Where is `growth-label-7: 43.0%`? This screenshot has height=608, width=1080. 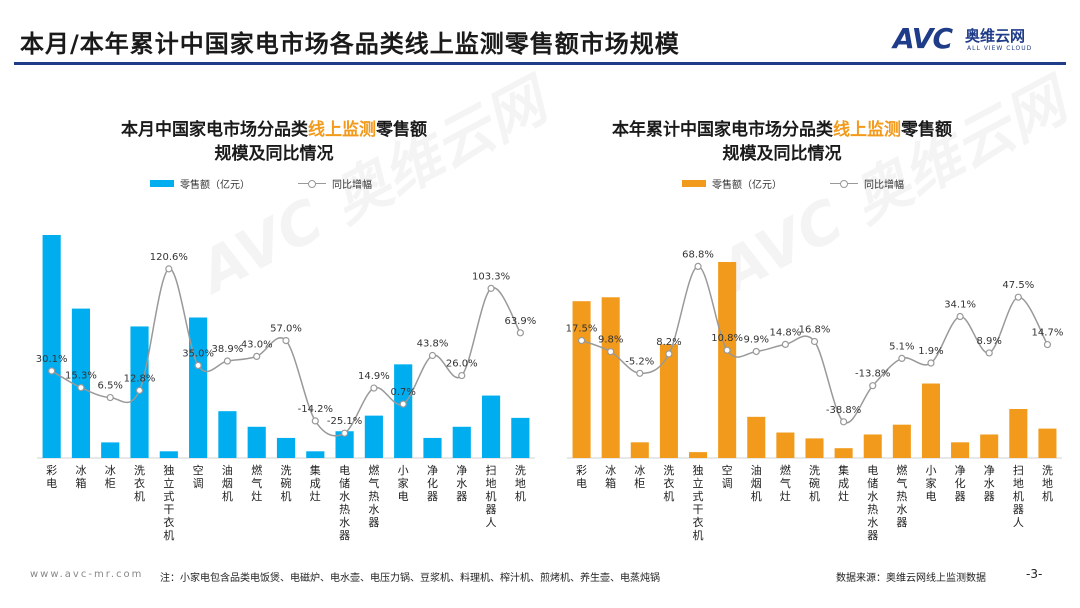
growth-label-7: 43.0% is located at coordinates (257, 344).